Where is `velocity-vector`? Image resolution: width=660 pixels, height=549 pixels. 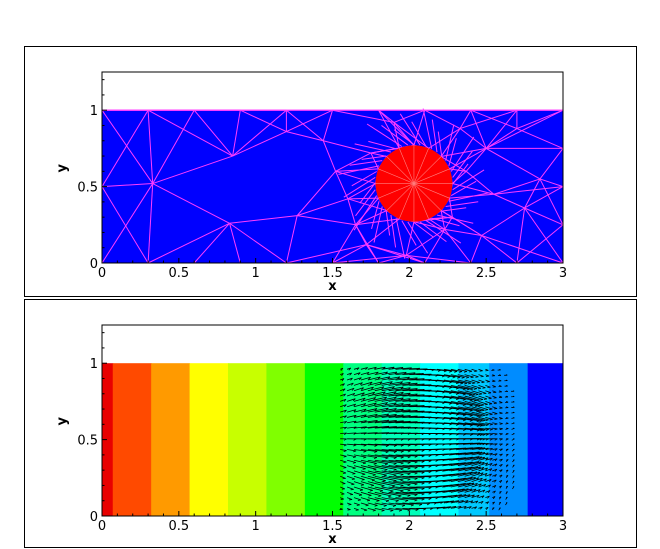
velocity-vector is located at coordinates (343, 444).